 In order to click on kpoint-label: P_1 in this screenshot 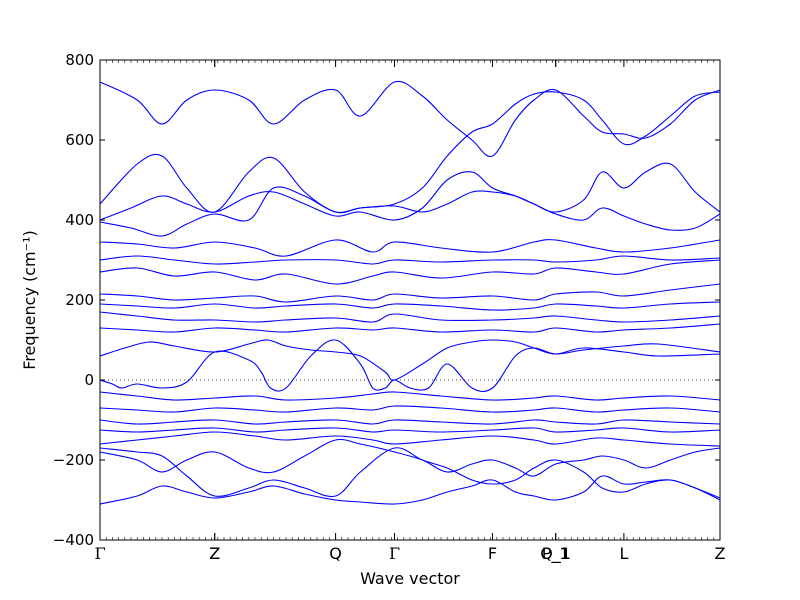, I will do `click(556, 554)`.